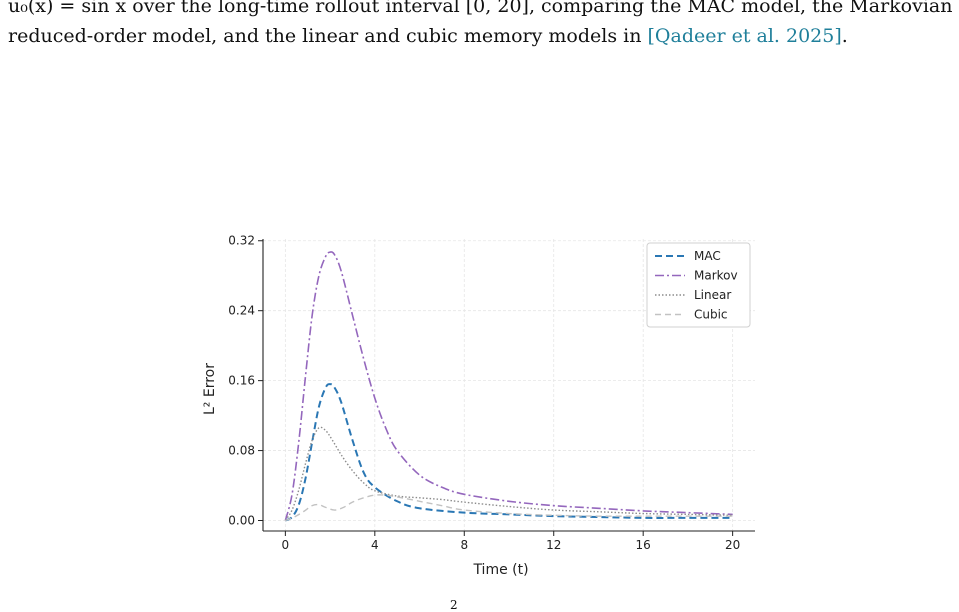 The width and height of the screenshot is (959, 612). I want to click on legend-label-markov: Markov, so click(716, 276).